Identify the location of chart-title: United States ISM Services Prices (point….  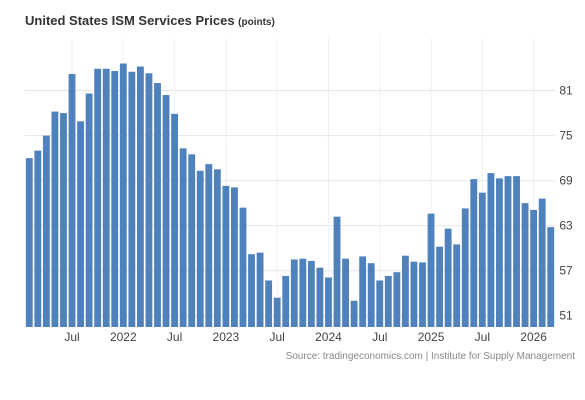
(150, 20).